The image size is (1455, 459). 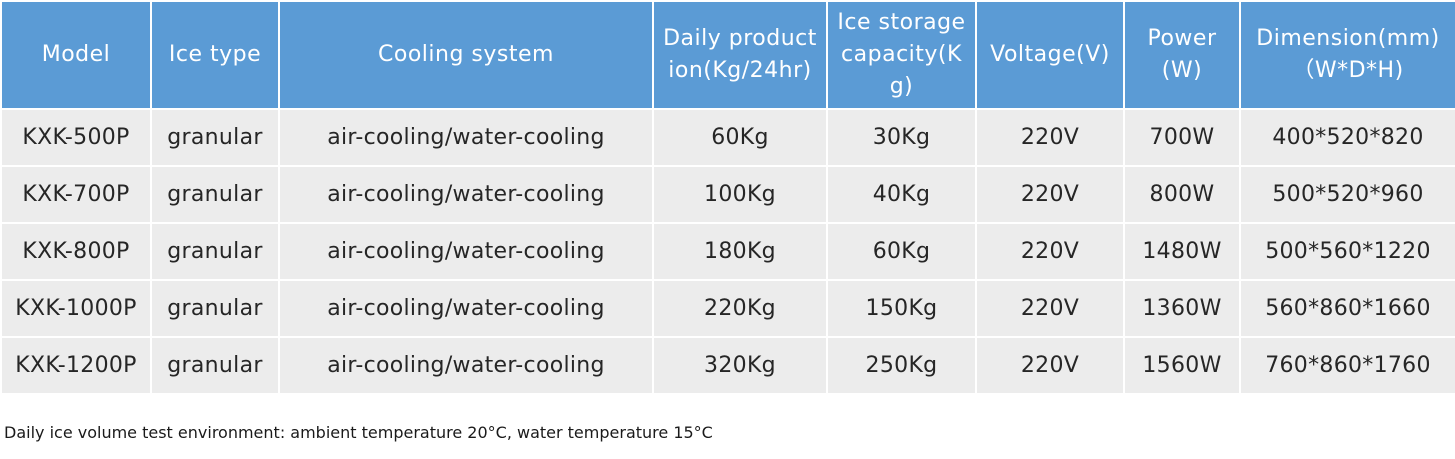 I want to click on cell-dimension: 500*560*1220, so click(x=1347, y=251).